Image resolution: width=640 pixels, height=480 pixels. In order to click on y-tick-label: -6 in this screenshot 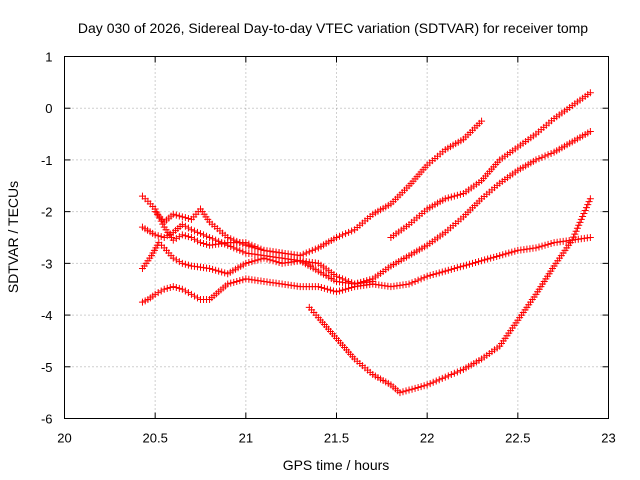, I will do `click(47, 419)`.